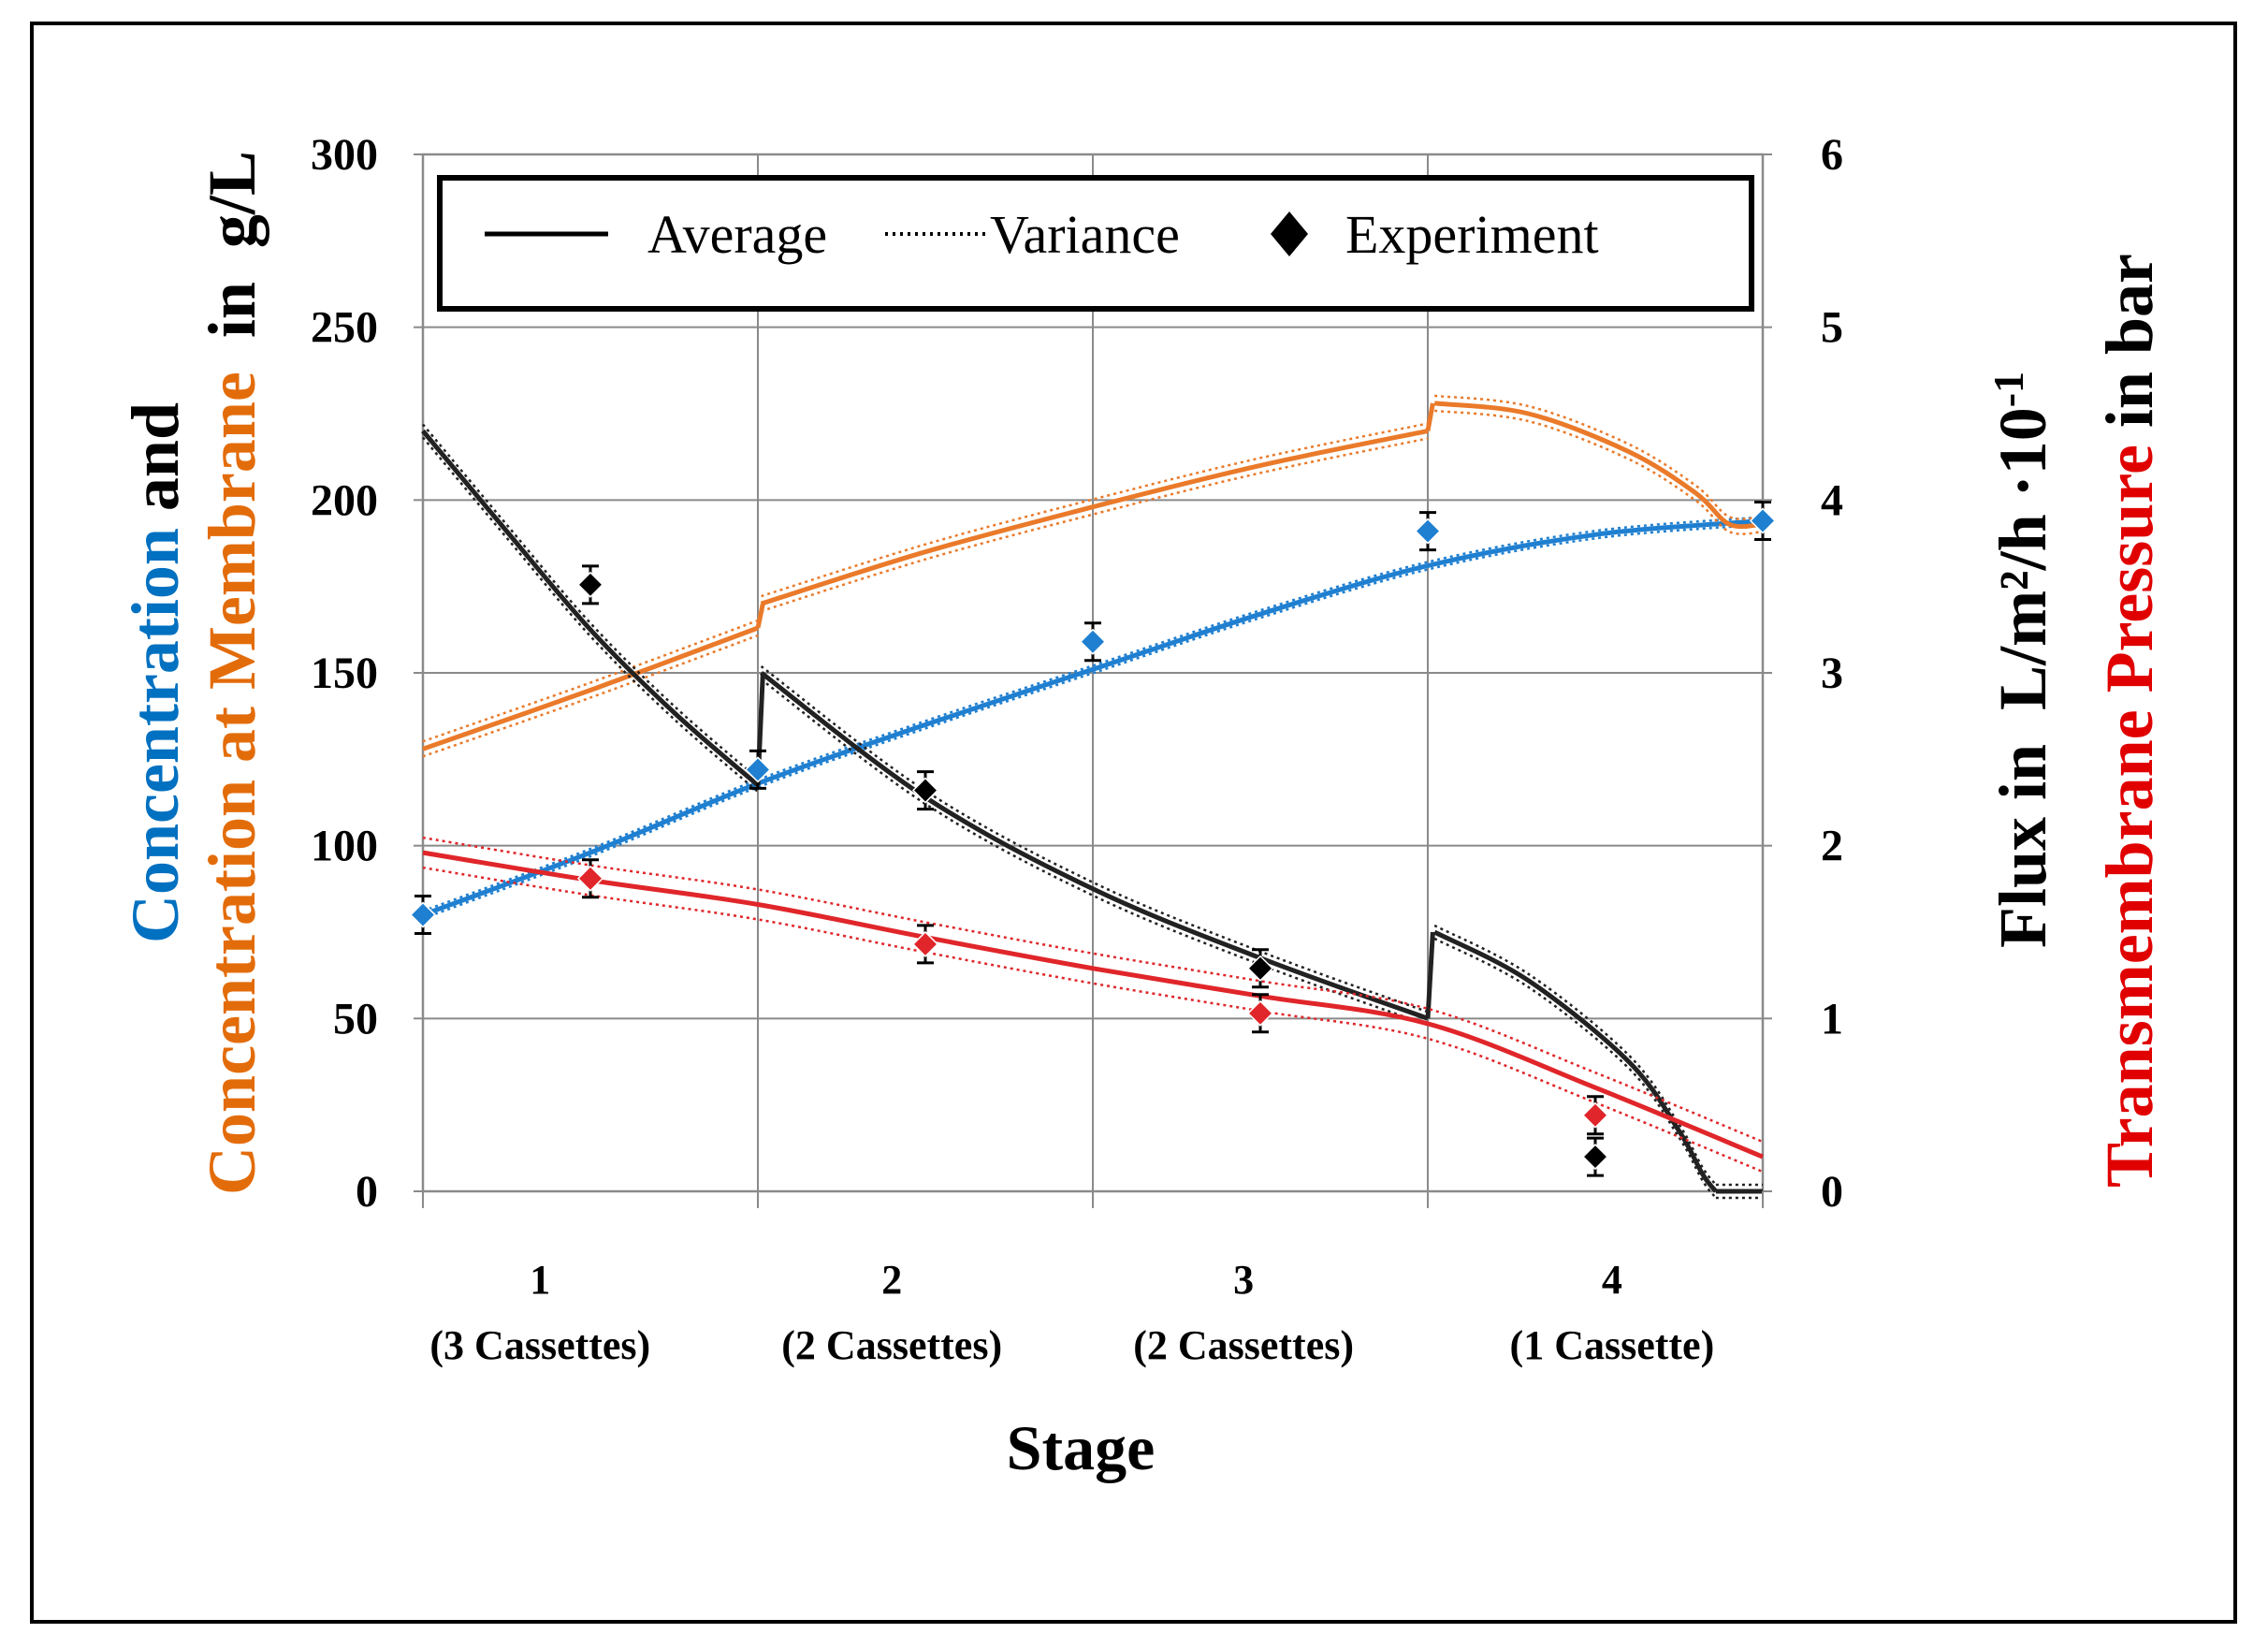 This screenshot has width=2268, height=1648. Describe the element at coordinates (1085, 234) in the screenshot. I see `legend-variance-text: Variance` at that location.